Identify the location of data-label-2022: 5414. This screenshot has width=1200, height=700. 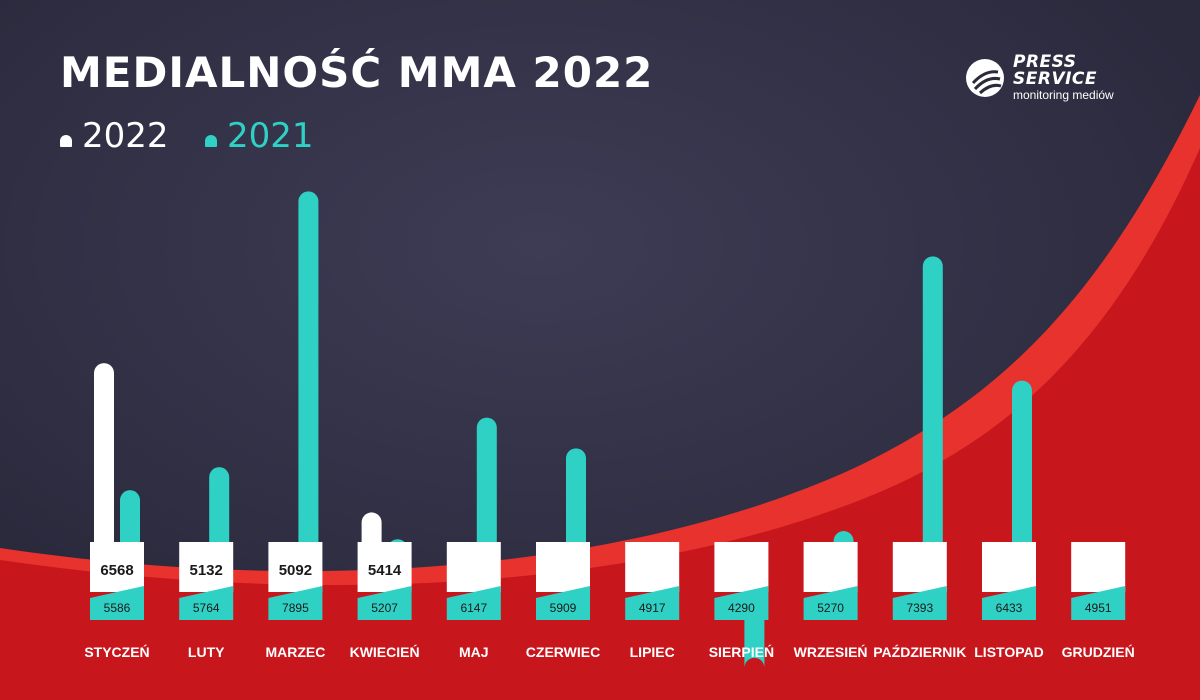
(385, 570).